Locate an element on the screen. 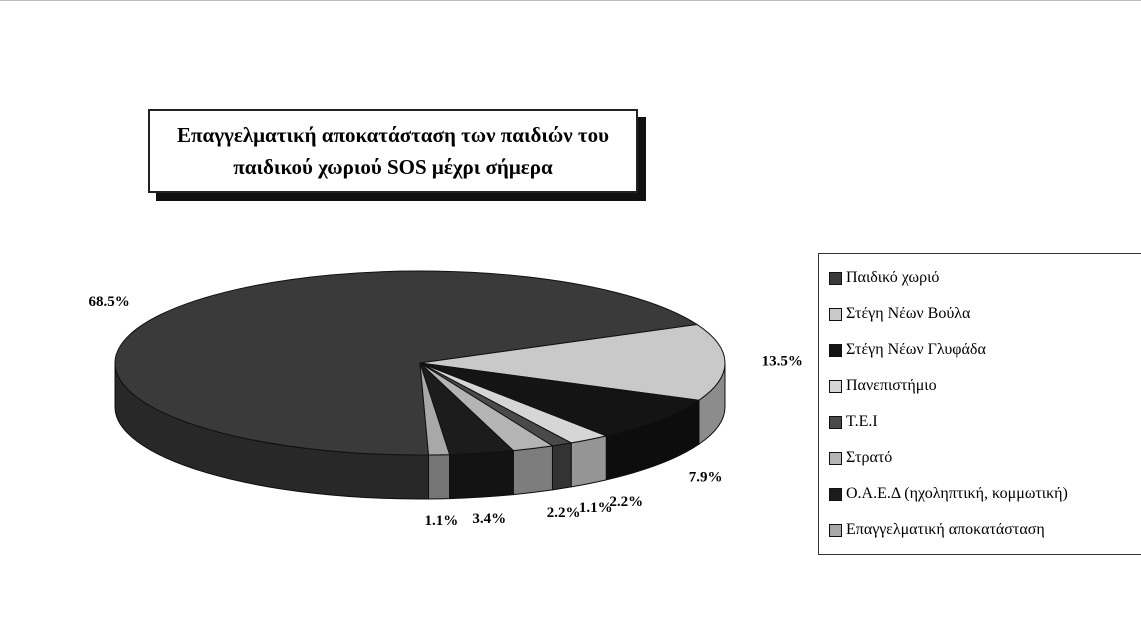 The image size is (1141, 632). legend-item: Στέγη Νέων Γλυφάδα is located at coordinates (985, 350).